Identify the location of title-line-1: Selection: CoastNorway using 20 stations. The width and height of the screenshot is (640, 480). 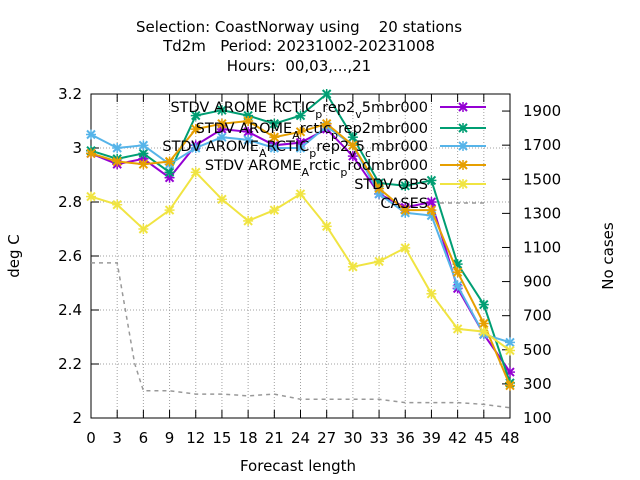
(299, 27).